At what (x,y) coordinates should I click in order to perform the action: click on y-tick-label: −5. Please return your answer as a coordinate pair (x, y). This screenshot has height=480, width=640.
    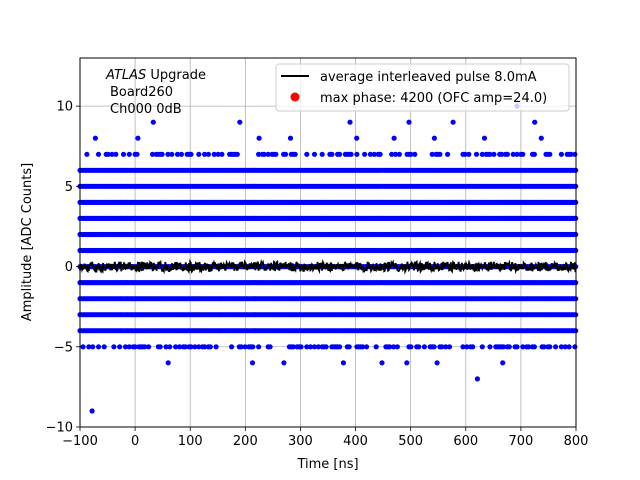
    Looking at the image, I should click on (63, 347).